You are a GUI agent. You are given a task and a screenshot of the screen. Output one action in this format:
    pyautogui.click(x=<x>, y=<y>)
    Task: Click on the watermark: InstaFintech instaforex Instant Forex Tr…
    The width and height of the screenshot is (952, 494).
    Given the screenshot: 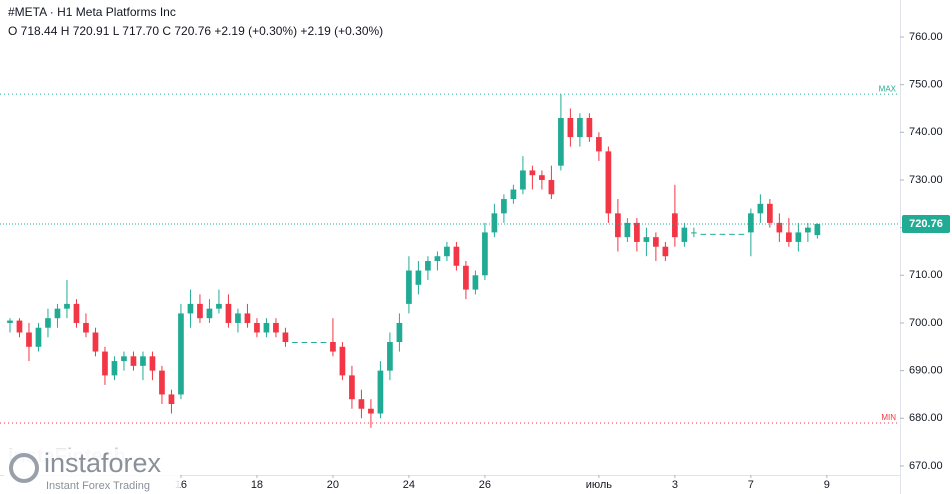 What is the action you would take?
    pyautogui.click(x=92, y=469)
    